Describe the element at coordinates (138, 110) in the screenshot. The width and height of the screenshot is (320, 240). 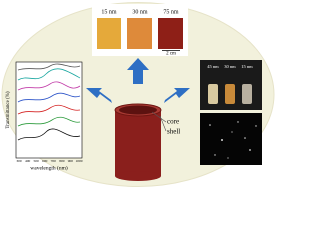
I see `cylinder-core` at that location.